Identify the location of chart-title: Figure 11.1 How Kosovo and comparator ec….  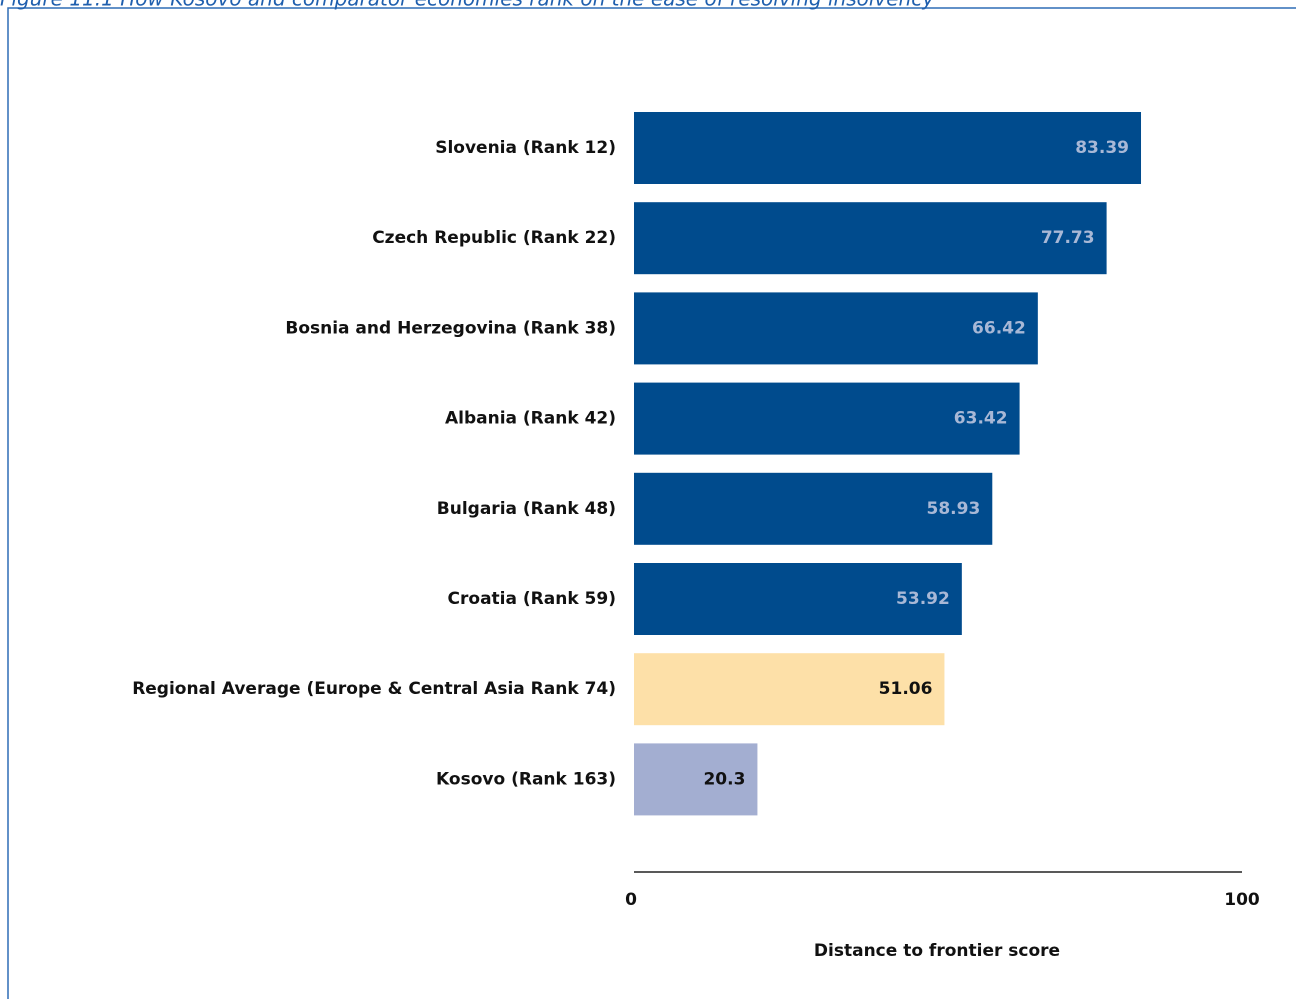
(467, 5).